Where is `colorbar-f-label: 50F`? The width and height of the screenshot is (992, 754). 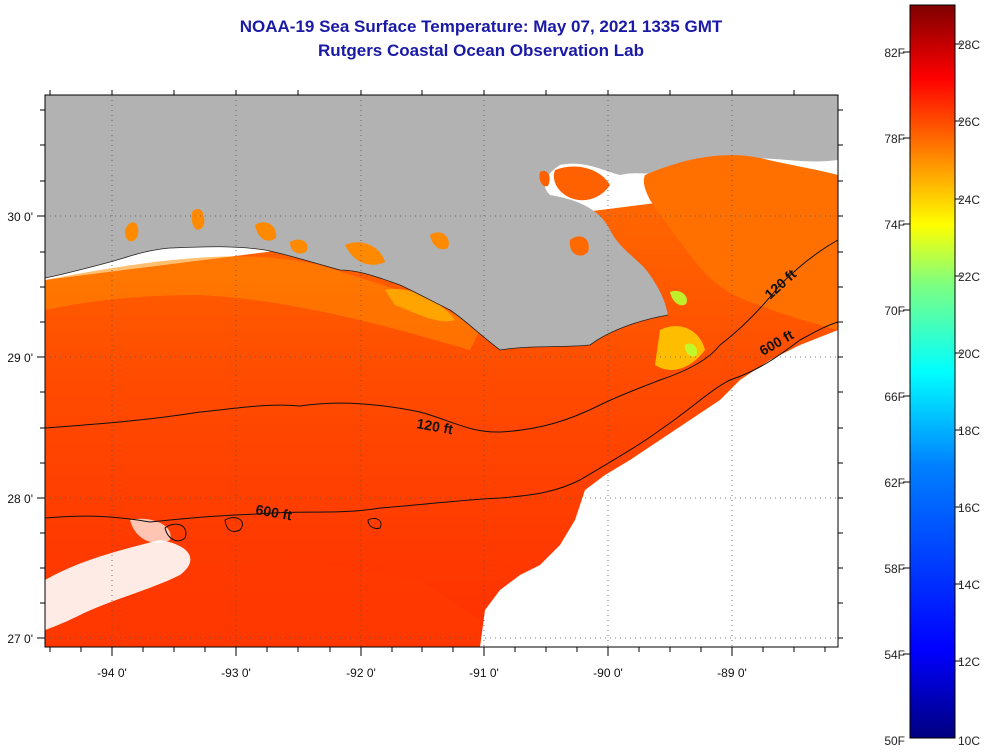
colorbar-f-label: 50F is located at coordinates (894, 741).